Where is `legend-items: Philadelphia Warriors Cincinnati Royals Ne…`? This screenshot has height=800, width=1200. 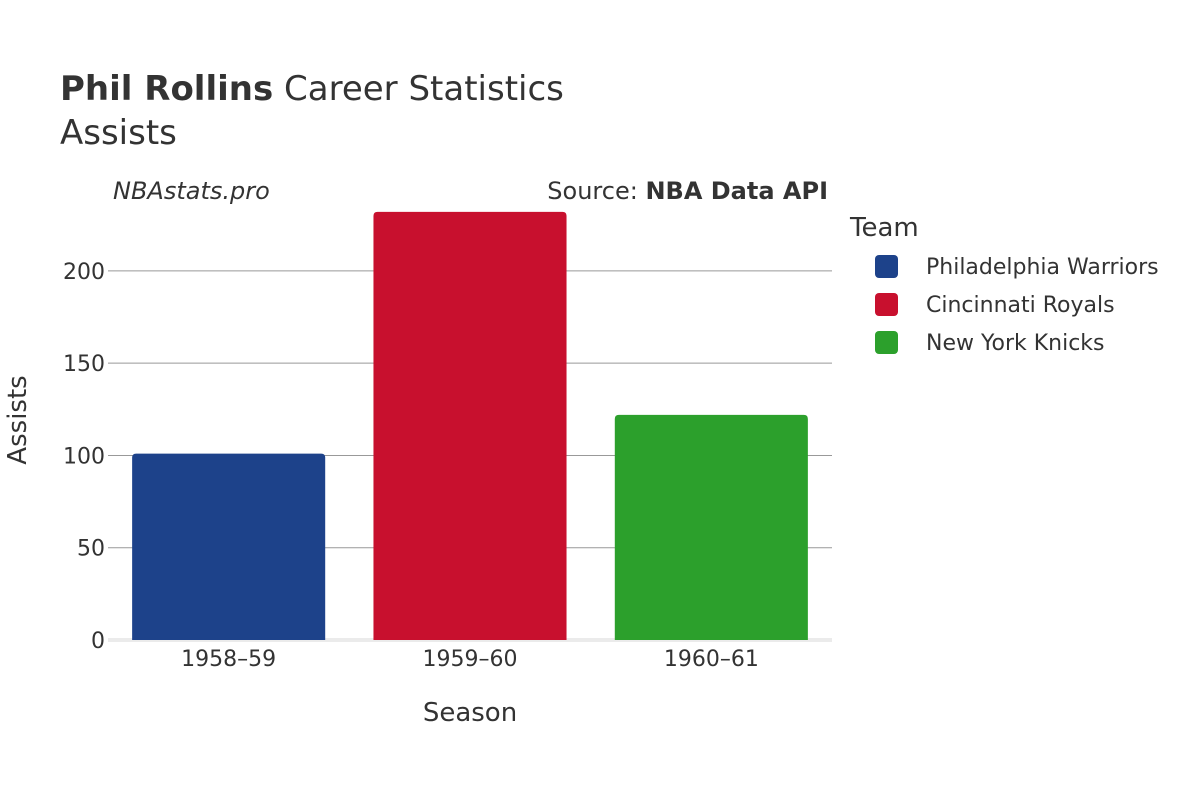 legend-items: Philadelphia Warriors Cincinnati Royals Ne… is located at coordinates (1017, 305).